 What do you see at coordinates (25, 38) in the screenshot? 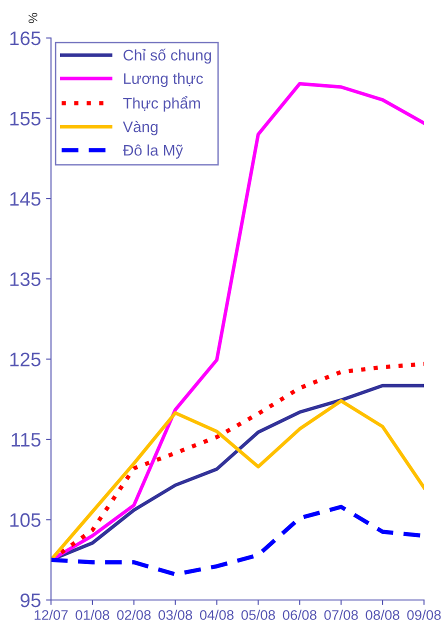
I see `y-tick-label: 165` at bounding box center [25, 38].